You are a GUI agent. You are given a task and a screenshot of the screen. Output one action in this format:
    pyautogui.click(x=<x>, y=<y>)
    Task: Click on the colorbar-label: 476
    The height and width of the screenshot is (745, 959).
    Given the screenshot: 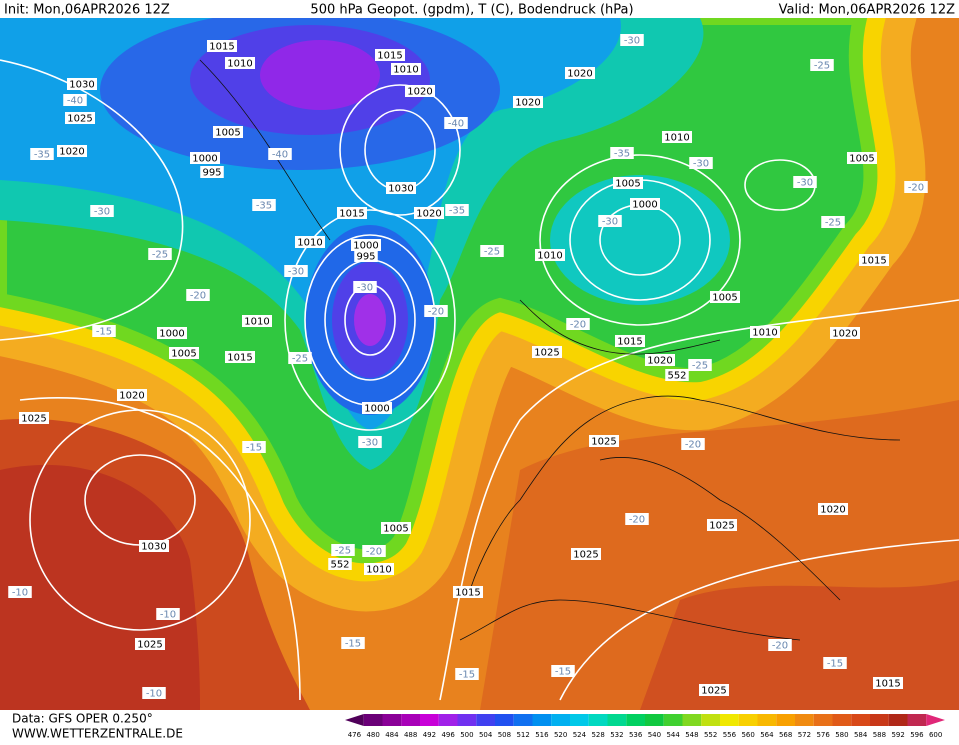 What is the action you would take?
    pyautogui.click(x=355, y=735)
    